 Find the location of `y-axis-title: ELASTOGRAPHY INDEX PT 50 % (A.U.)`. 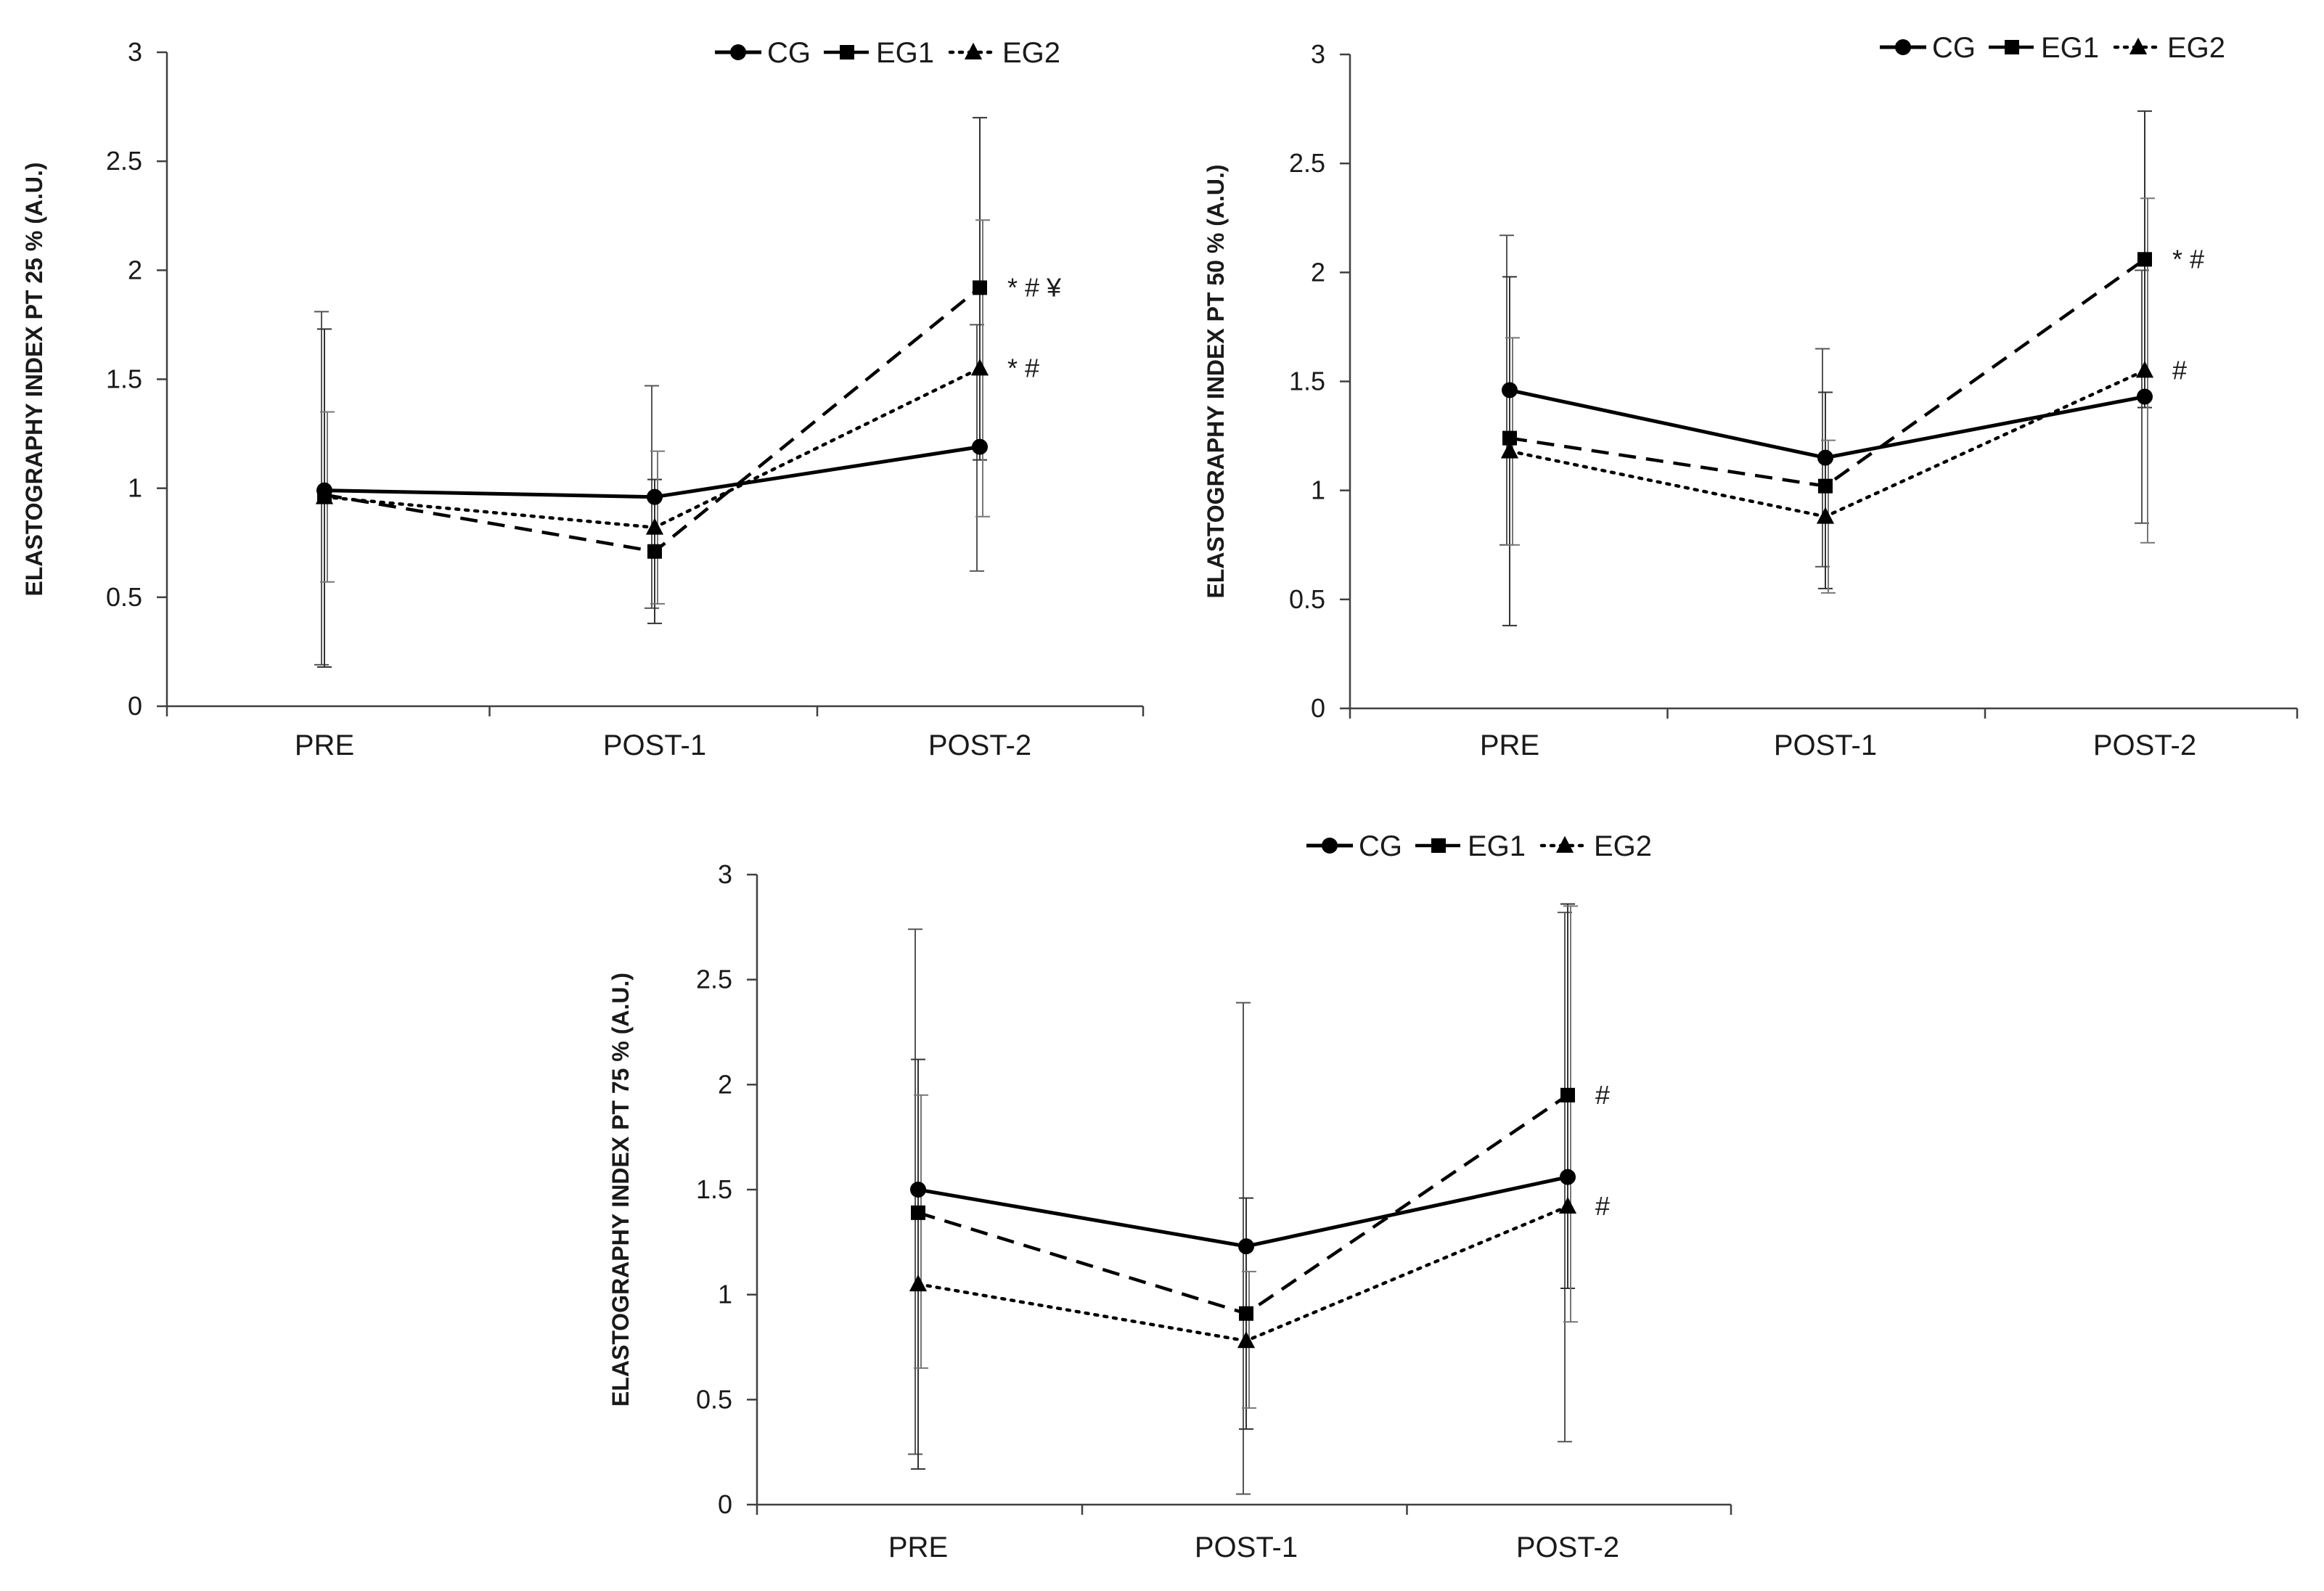

y-axis-title: ELASTOGRAPHY INDEX PT 50 % (A.U.) is located at coordinates (1216, 381).